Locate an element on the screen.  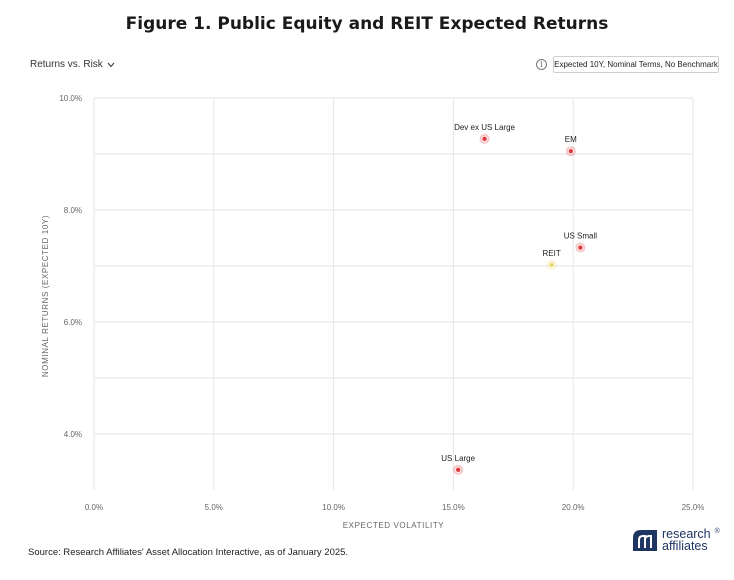
registered-mark: ® is located at coordinates (717, 531).